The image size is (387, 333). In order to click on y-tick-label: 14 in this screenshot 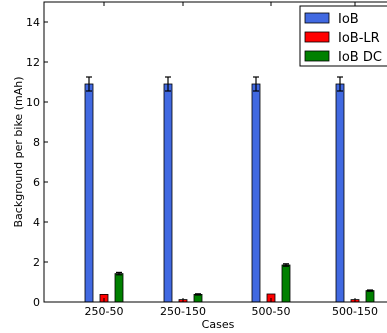, I will do `click(33, 22)`.